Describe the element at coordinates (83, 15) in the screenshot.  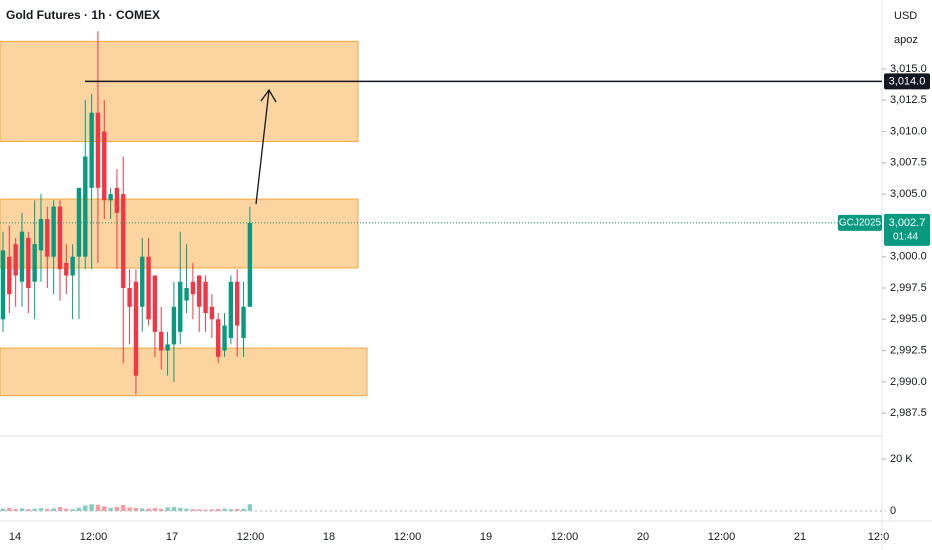
I see `chart-title: Gold Futures · 1h · COMEX` at that location.